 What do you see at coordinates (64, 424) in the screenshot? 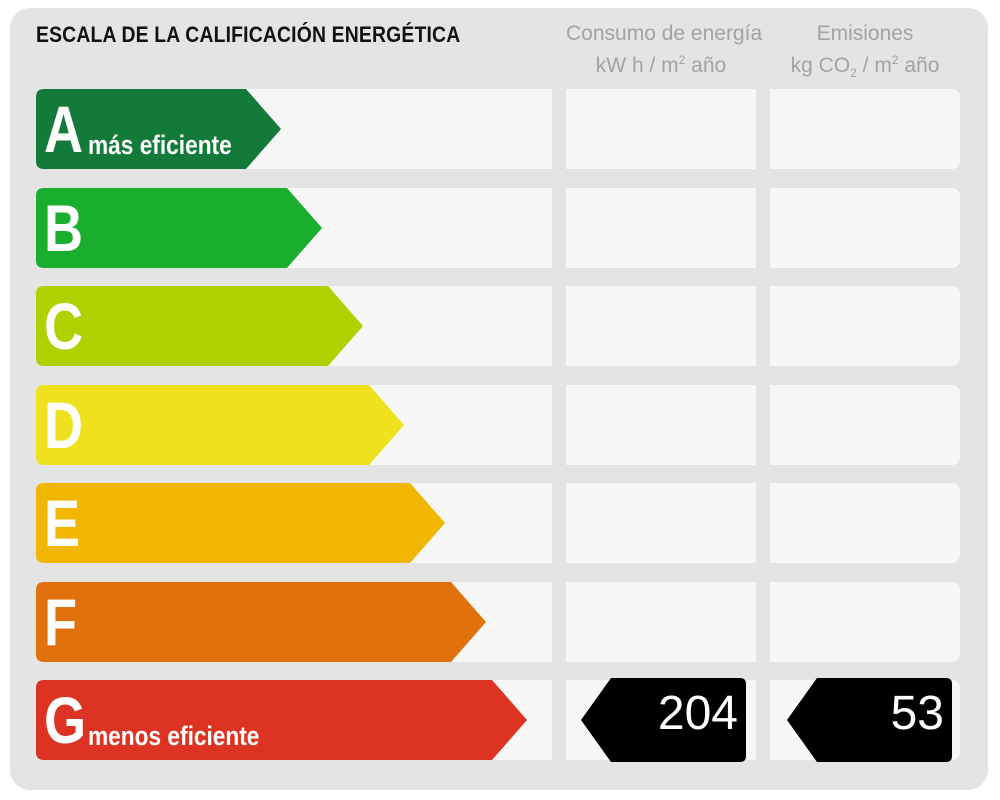
I see `class-letter: D` at bounding box center [64, 424].